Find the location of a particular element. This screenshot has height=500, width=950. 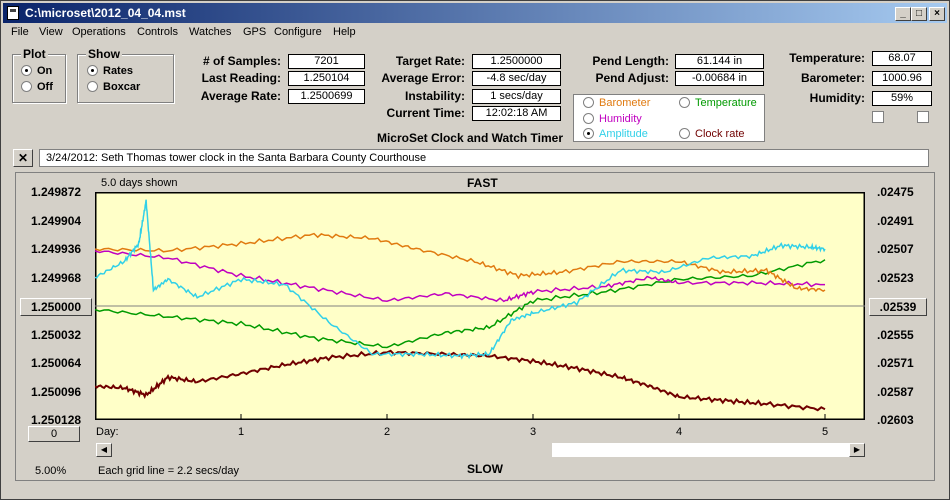

horizontal-scrollbar: ◀ ▶ is located at coordinates (480, 450).